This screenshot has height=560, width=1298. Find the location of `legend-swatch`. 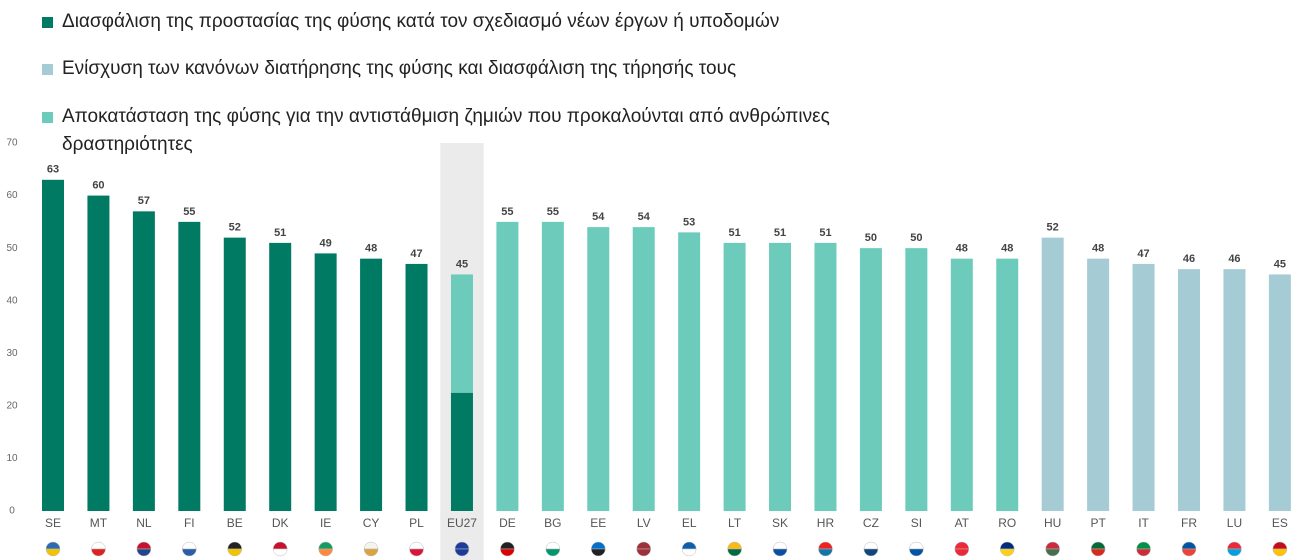

legend-swatch is located at coordinates (47, 22).